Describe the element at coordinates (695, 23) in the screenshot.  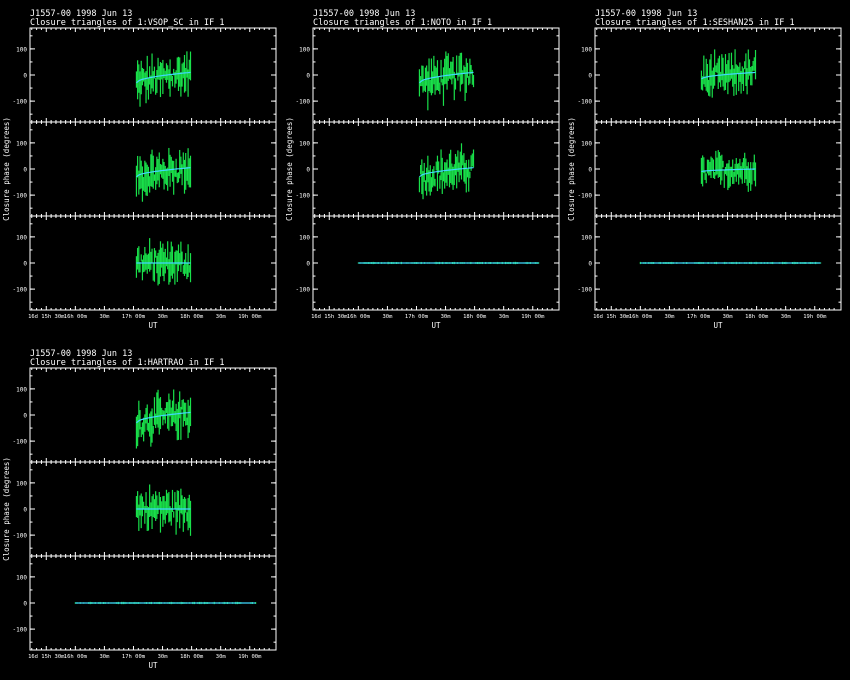
I see `plot-subtitle: Closure triangles of 1:SESHAN25 in IF 1` at that location.